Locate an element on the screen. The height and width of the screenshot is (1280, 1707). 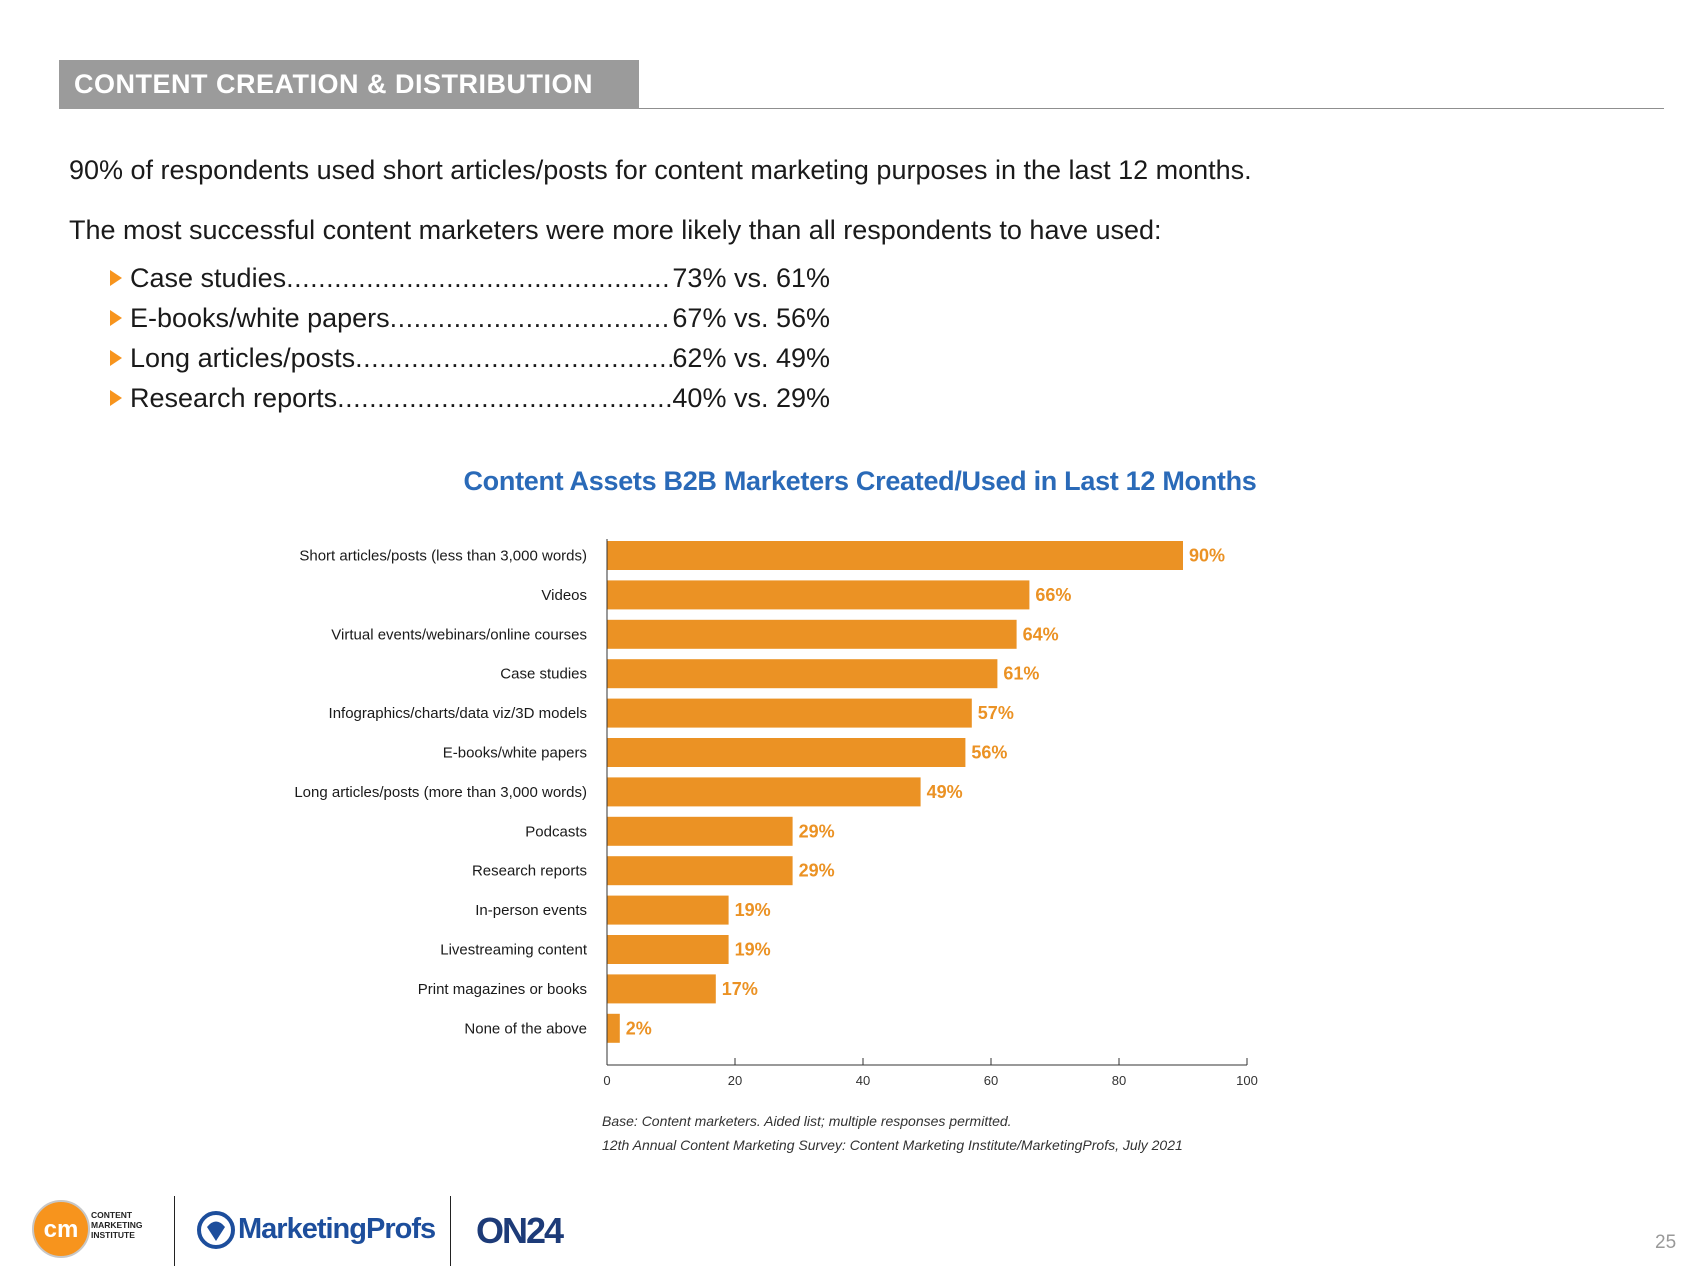
stat-label: Long articles/posts is located at coordinates (243, 358).